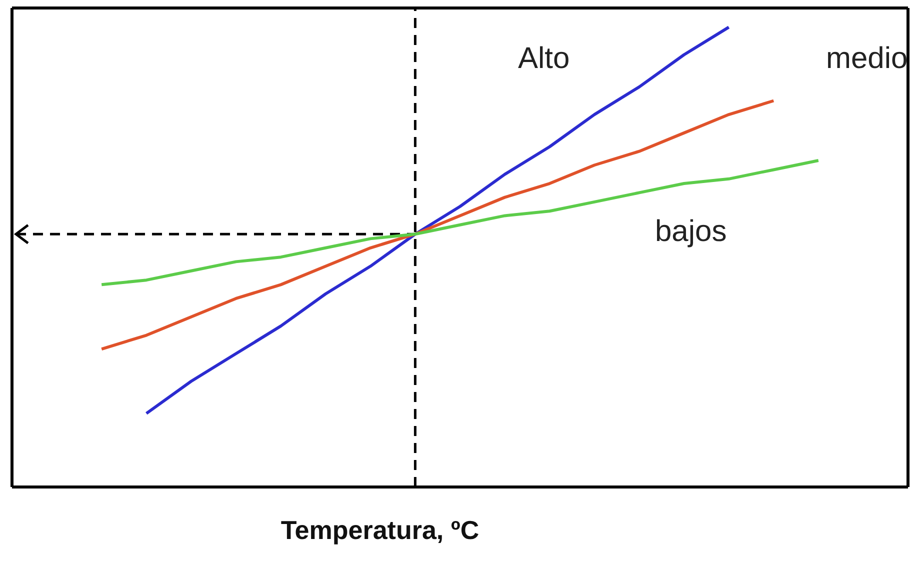 This screenshot has width=912, height=561. Describe the element at coordinates (380, 530) in the screenshot. I see `x-axis-title: Temperatura, ºC` at that location.